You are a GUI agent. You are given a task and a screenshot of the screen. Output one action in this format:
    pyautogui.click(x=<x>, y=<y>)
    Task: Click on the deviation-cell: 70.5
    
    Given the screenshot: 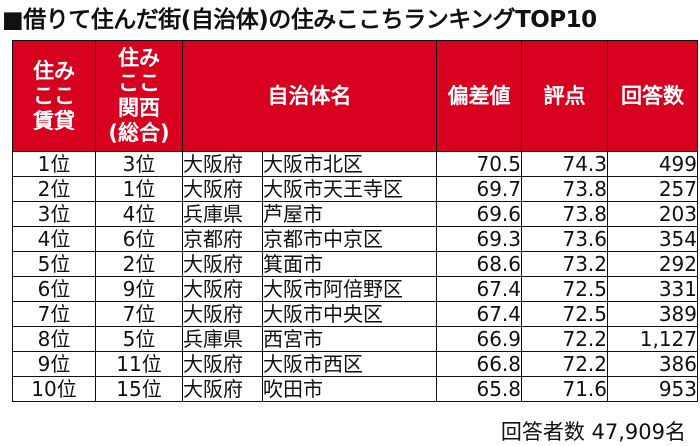 What is the action you would take?
    pyautogui.click(x=479, y=164)
    